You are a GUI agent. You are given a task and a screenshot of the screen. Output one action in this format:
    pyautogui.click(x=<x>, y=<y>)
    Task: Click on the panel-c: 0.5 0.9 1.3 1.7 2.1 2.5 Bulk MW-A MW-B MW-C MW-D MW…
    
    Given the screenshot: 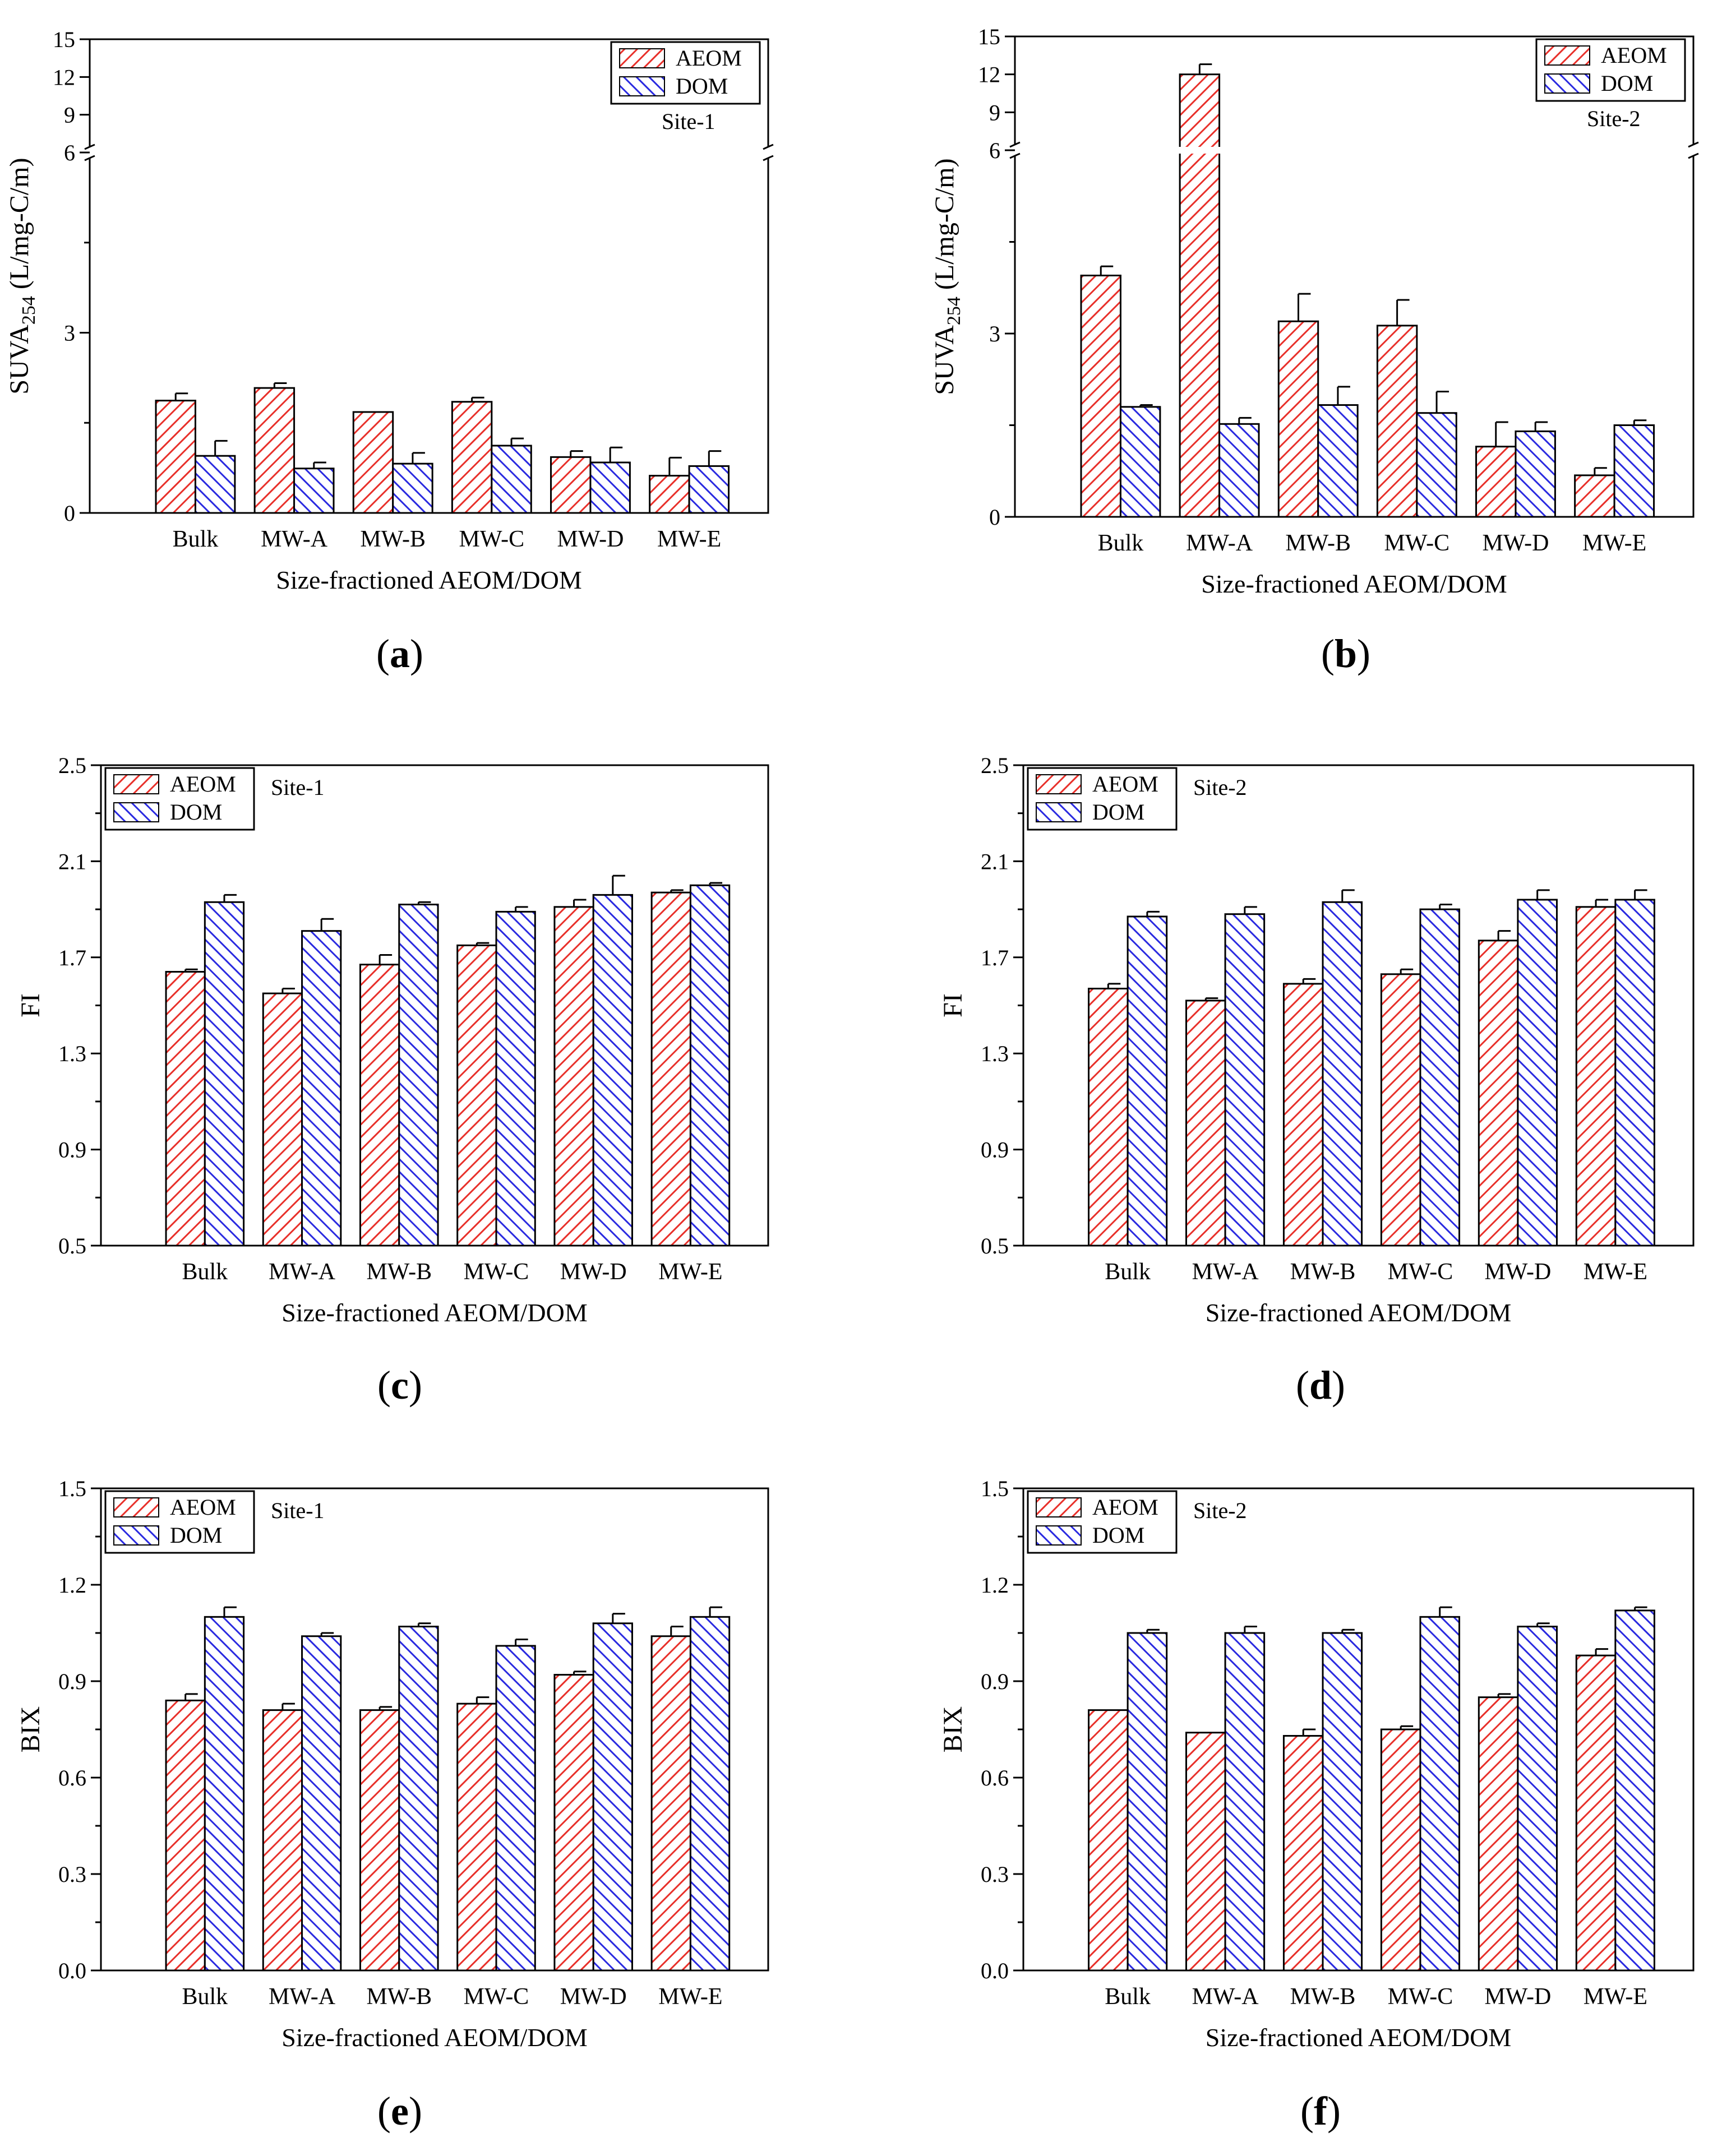 What is the action you would take?
    pyautogui.click(x=392, y=1080)
    